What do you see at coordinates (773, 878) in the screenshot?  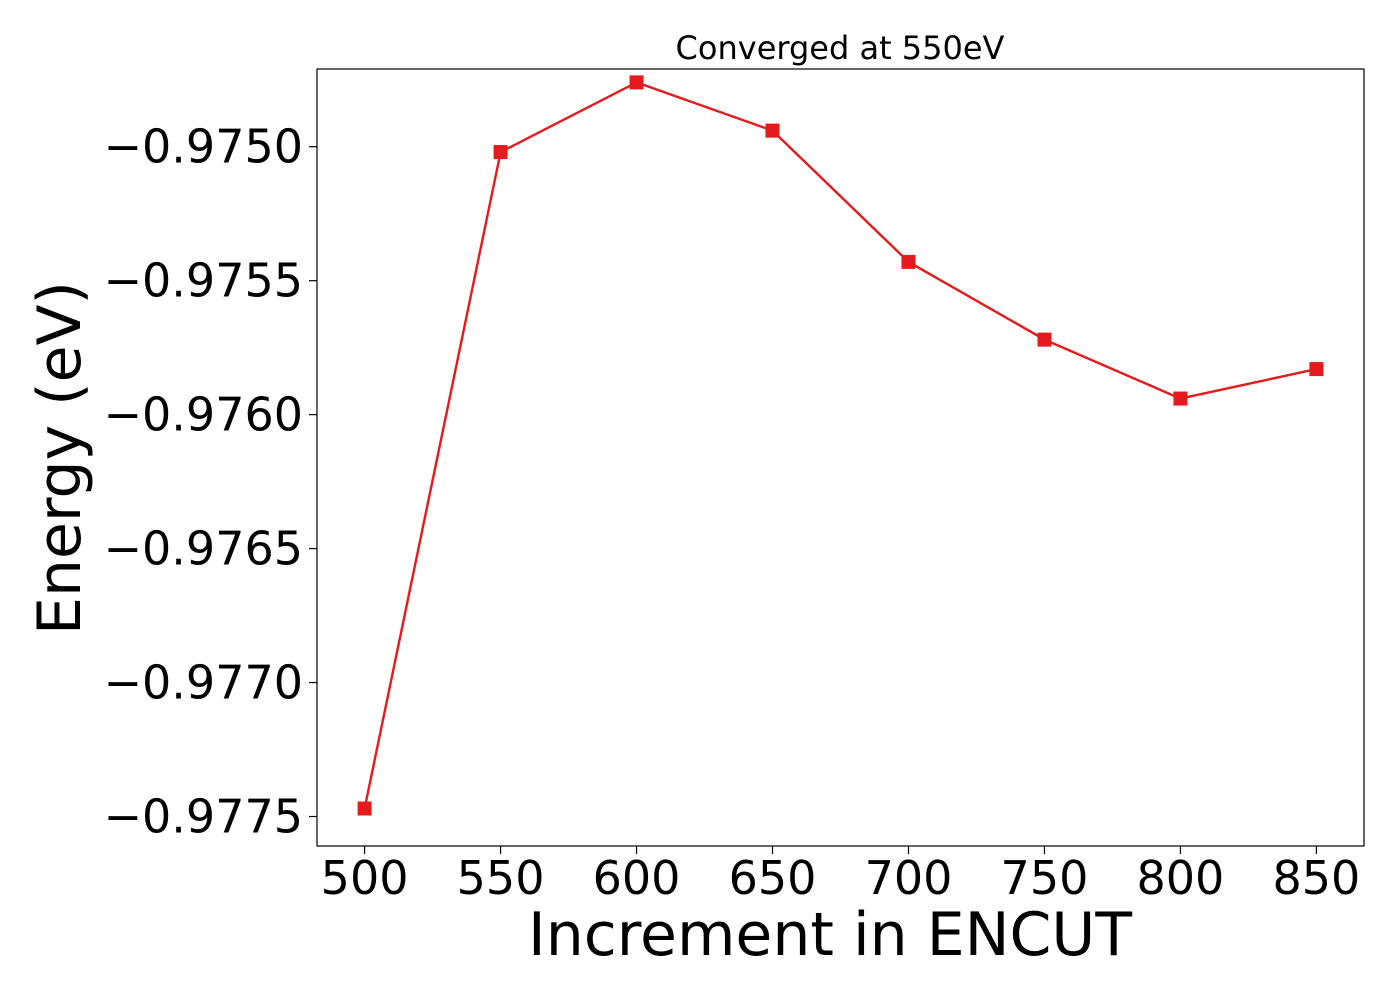 I see `x-tick-label: 650` at bounding box center [773, 878].